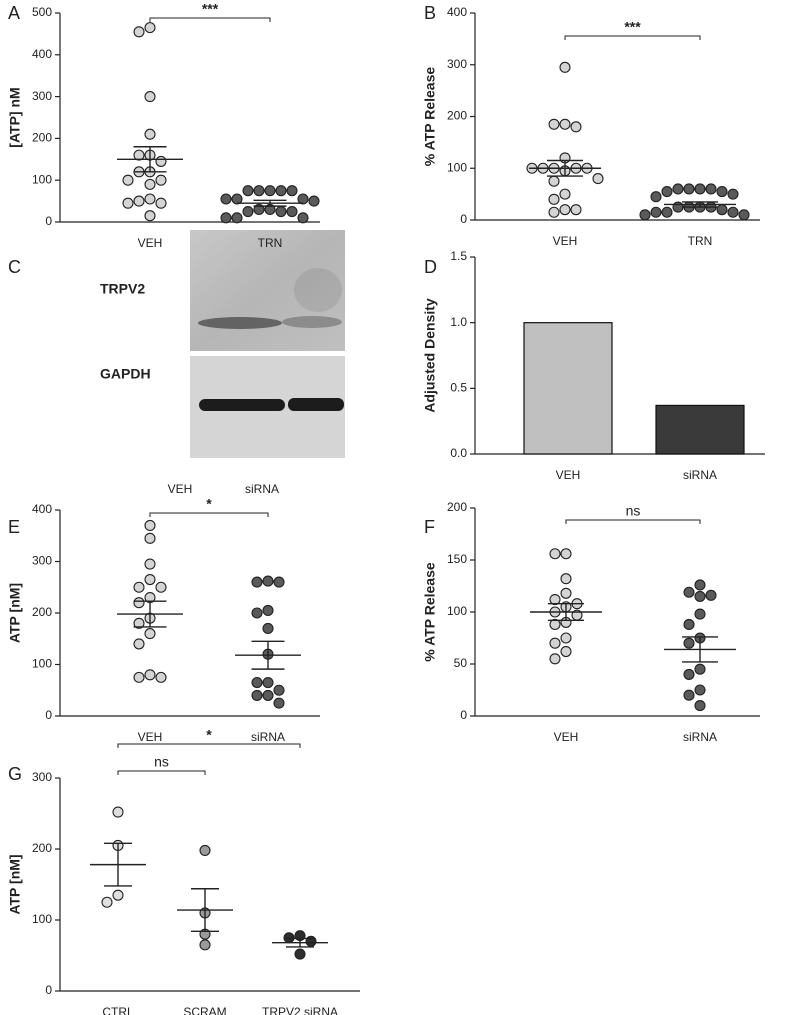 The image size is (796, 1015). What do you see at coordinates (458, 388) in the screenshot?
I see `y-tick-label: 0.5` at bounding box center [458, 388].